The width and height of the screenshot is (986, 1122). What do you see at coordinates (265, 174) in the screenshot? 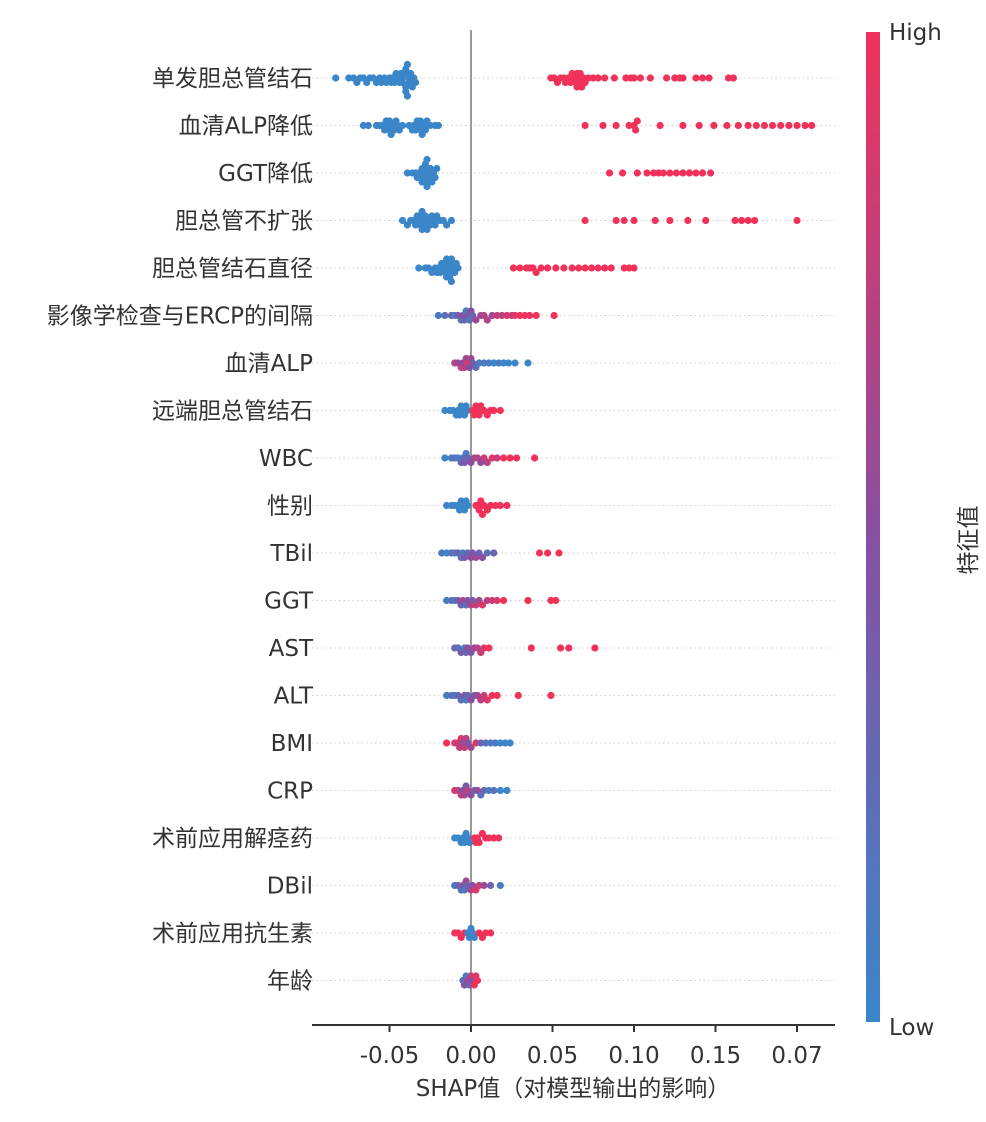
I see `feature-label: GGT降低` at bounding box center [265, 174].